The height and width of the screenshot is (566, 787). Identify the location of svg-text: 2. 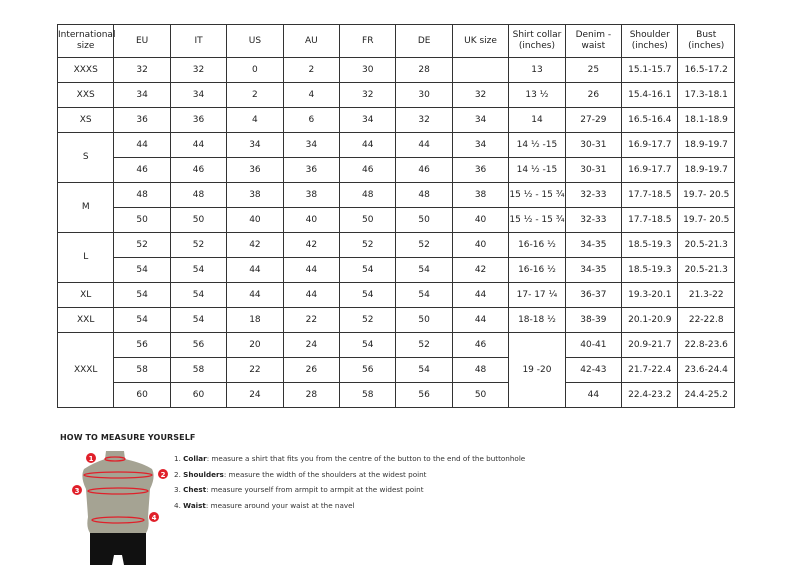
(163, 475).